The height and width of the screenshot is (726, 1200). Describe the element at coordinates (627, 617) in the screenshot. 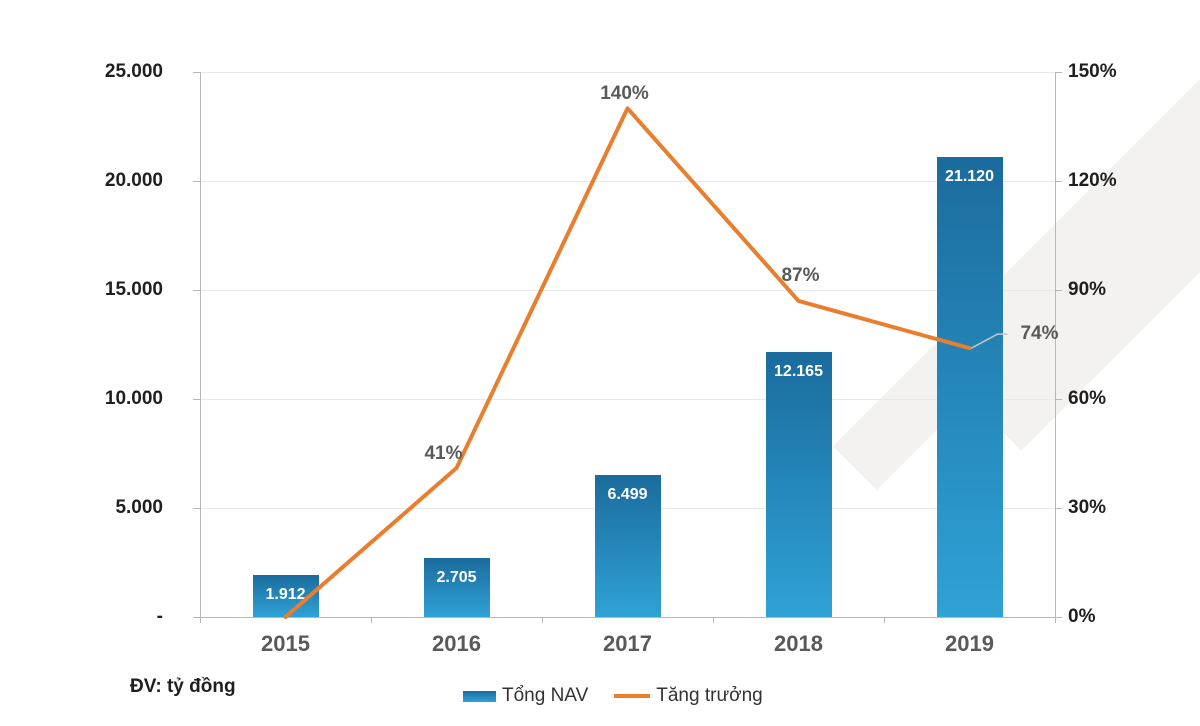

I see `x-axis-line` at that location.